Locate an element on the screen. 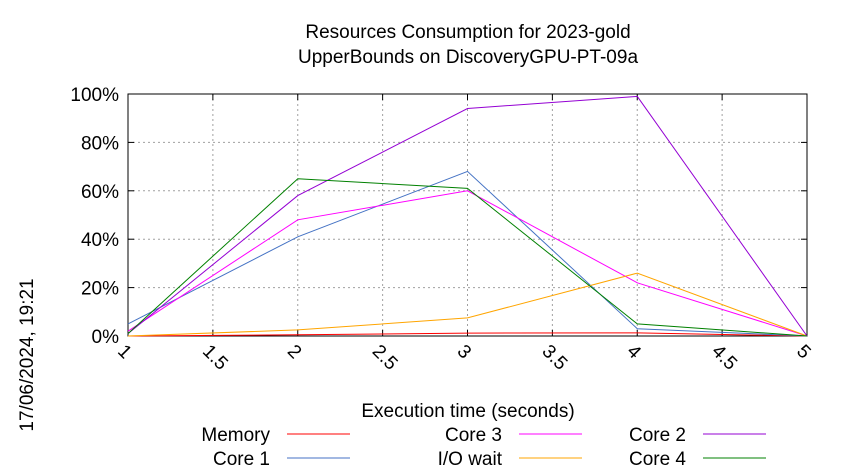  x-axis-label: Execution time (seconds) is located at coordinates (467, 411).